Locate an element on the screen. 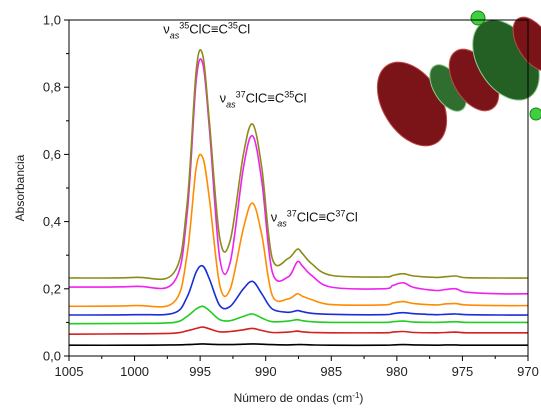 The height and width of the screenshot is (410, 541). x-axis-title: Número de ondas (cm-1) is located at coordinates (299, 398).